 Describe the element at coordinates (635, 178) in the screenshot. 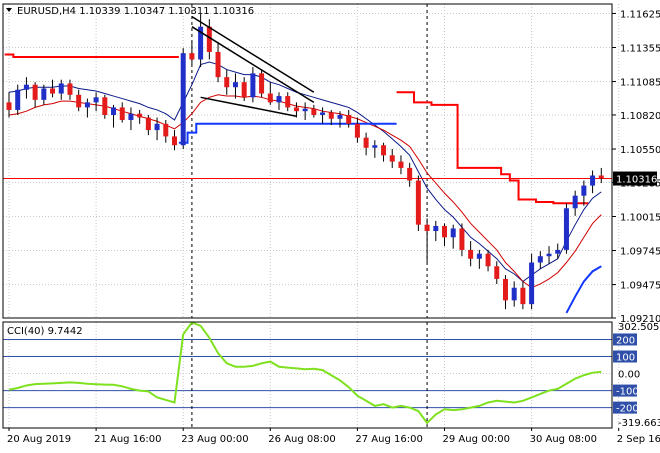

I see `current-price-tag: 1.10316` at that location.